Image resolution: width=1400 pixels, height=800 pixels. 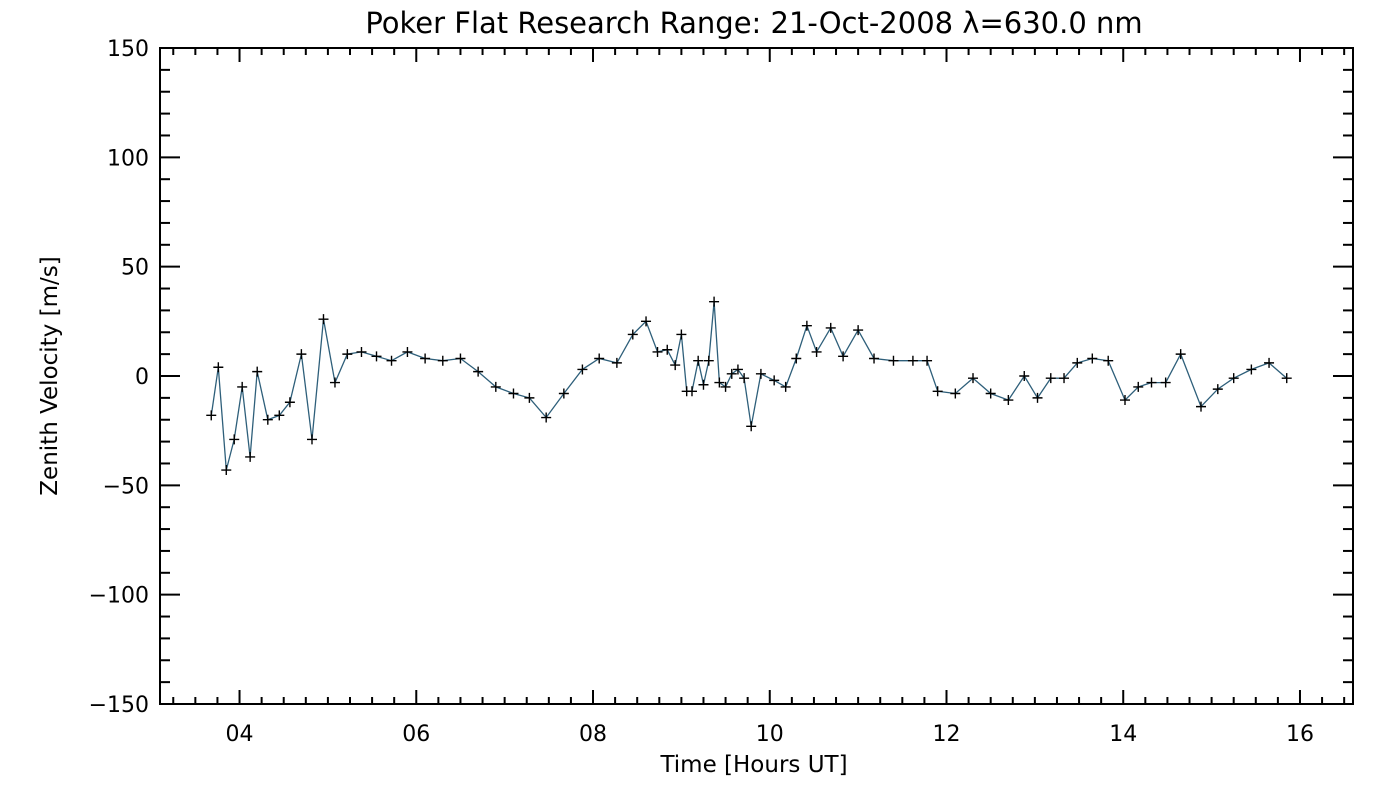 I want to click on y-tick-label: −50, so click(x=126, y=486).